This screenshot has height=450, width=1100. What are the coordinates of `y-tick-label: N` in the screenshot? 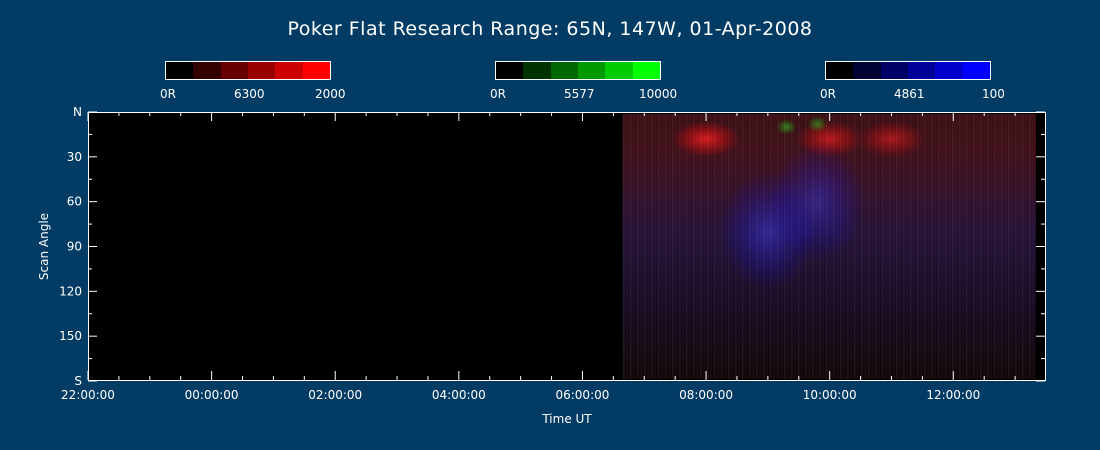 It's located at (77, 112).